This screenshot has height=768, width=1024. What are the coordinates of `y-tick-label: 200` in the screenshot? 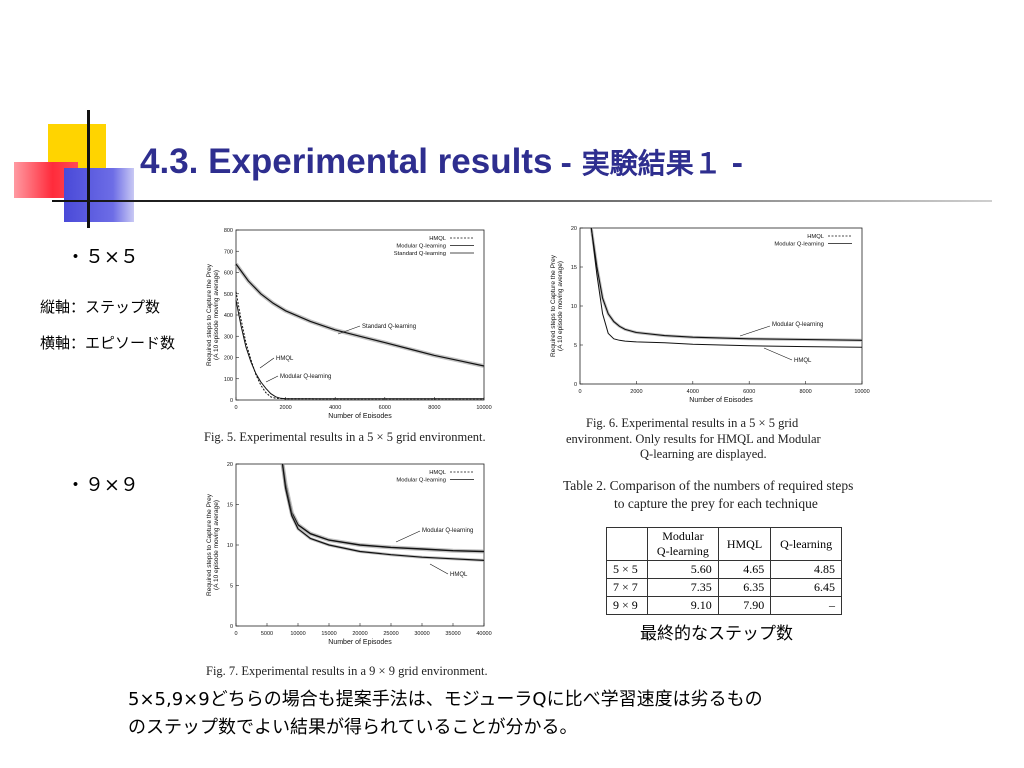 It's located at (228, 359).